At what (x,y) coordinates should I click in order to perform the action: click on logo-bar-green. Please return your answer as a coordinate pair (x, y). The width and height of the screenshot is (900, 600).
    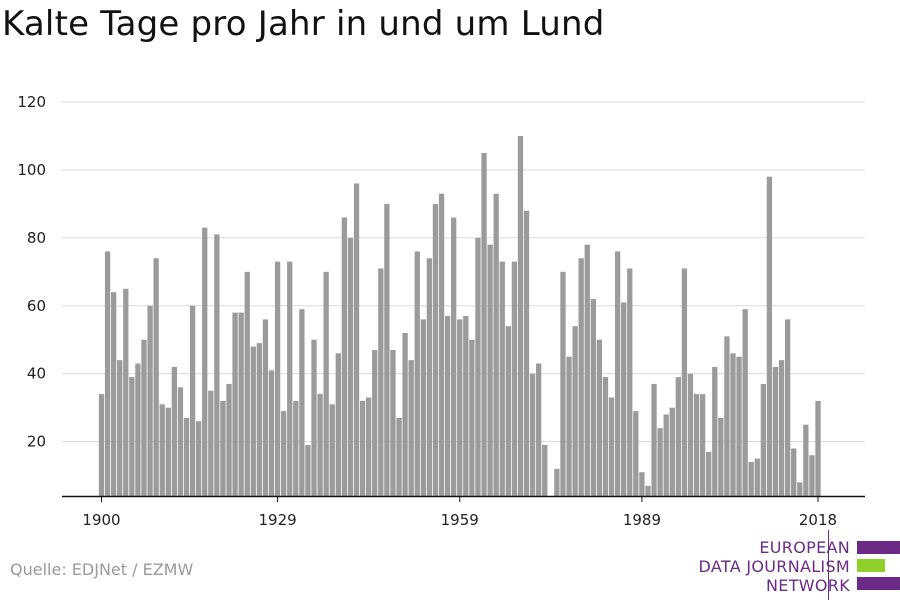
    Looking at the image, I should click on (871, 565).